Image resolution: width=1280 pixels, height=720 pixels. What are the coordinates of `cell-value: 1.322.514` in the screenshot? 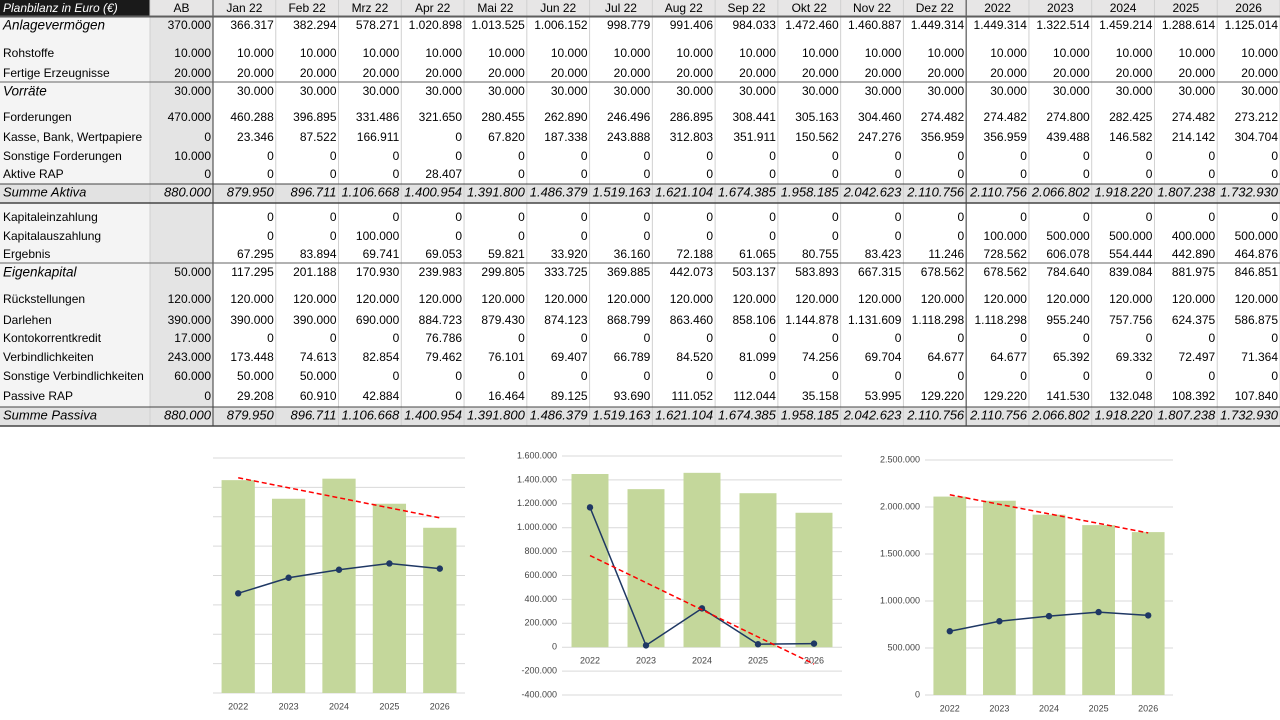 It's located at (1063, 25).